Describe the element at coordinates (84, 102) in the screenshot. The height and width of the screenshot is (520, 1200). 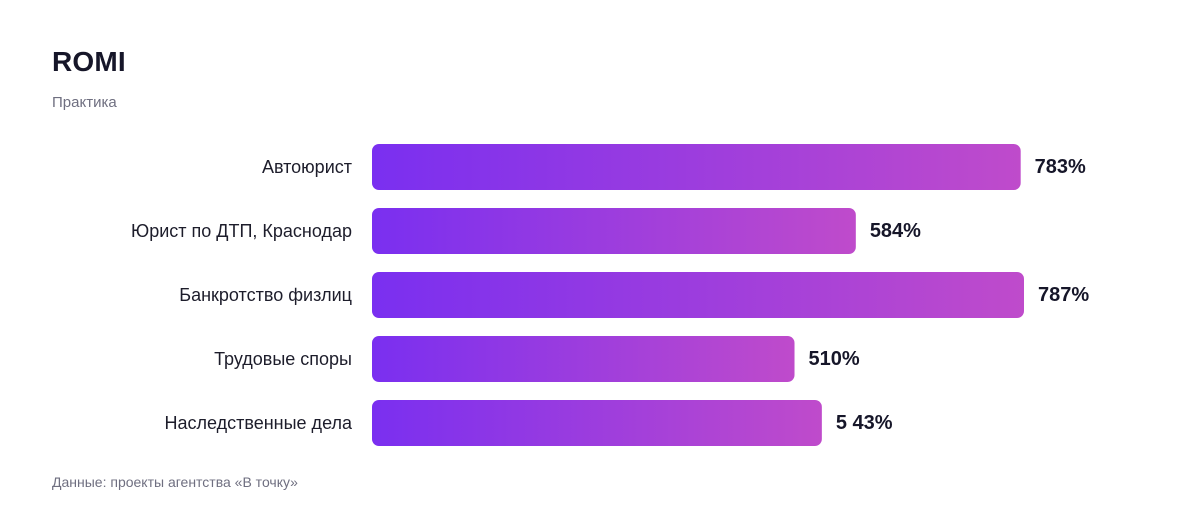
I see `chart-subtitle: Практика` at that location.